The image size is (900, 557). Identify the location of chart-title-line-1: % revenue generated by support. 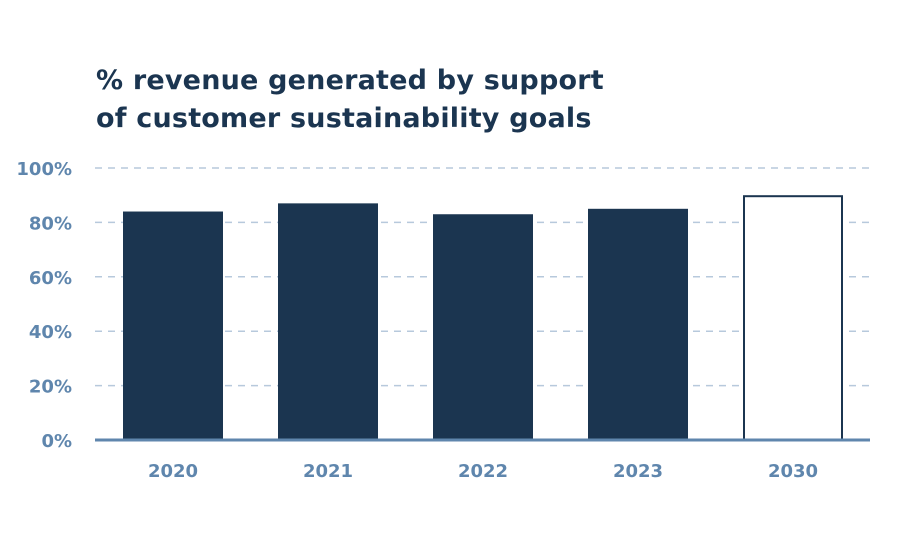
(350, 80).